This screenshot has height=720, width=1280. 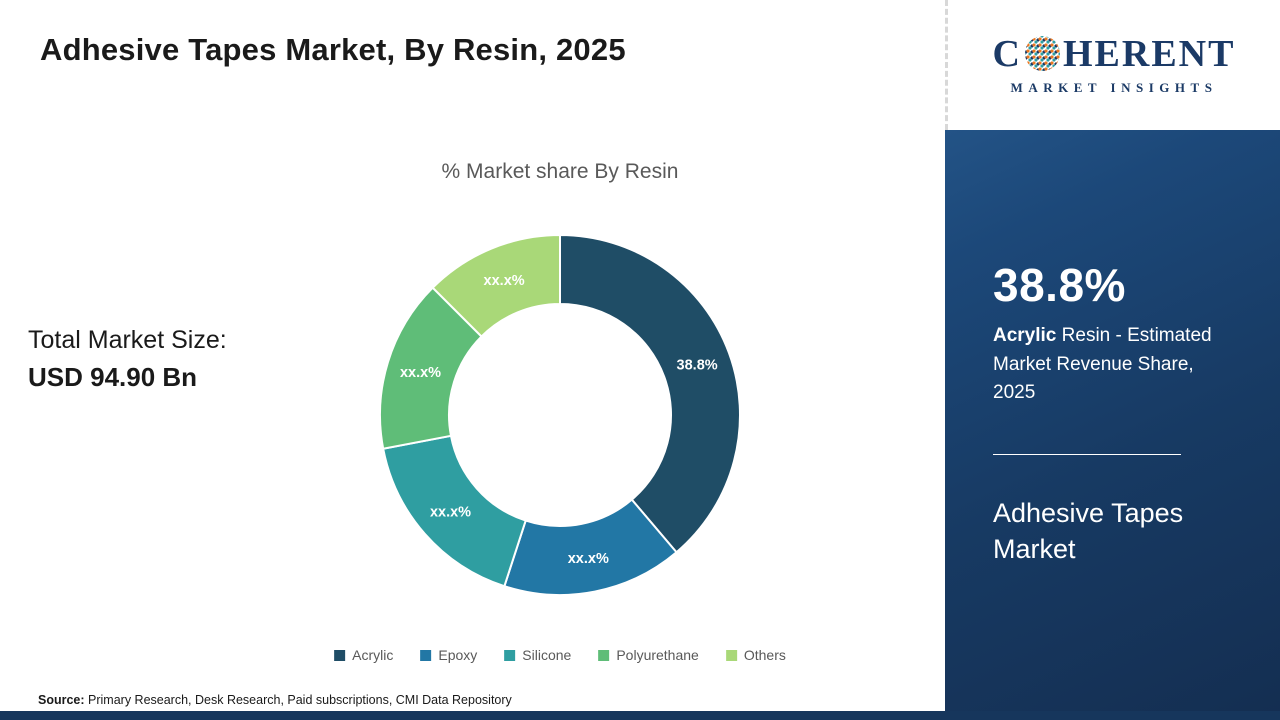 I want to click on donut-chart: 38.8% xx.x% xx.x% xx.x% xx.x%, so click(x=560, y=414).